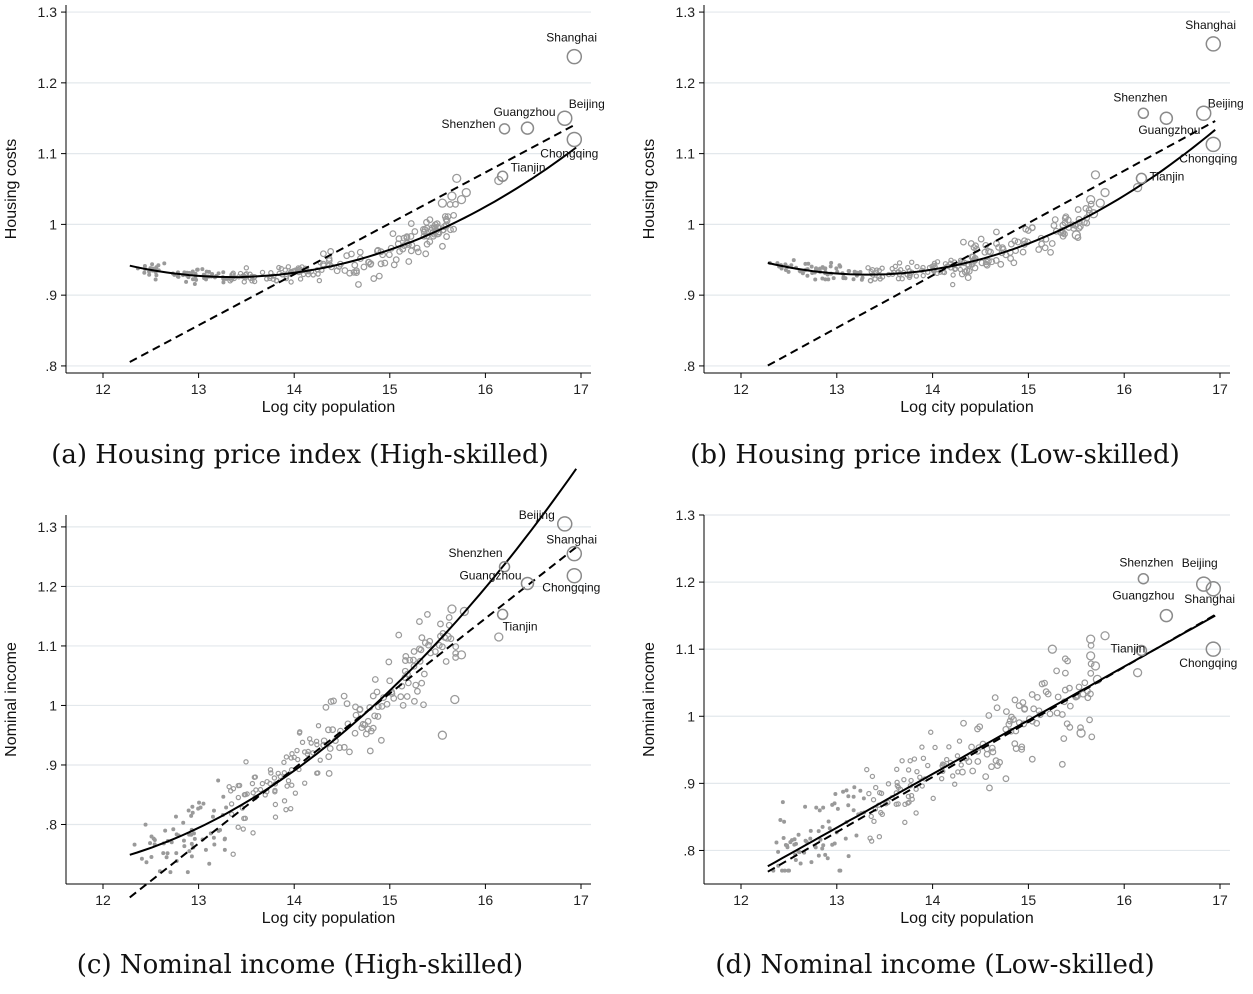 The width and height of the screenshot is (1253, 994). What do you see at coordinates (328, 407) in the screenshot?
I see `x-axis-title: Log city population` at bounding box center [328, 407].